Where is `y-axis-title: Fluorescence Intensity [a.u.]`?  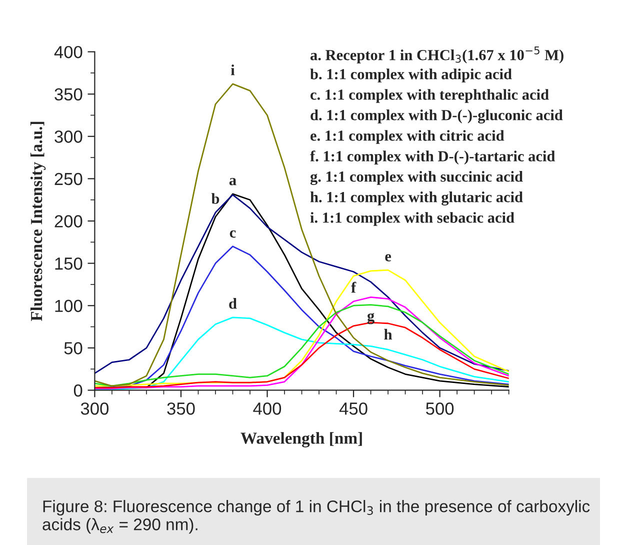 y-axis-title: Fluorescence Intensity [a.u.] is located at coordinates (38, 222).